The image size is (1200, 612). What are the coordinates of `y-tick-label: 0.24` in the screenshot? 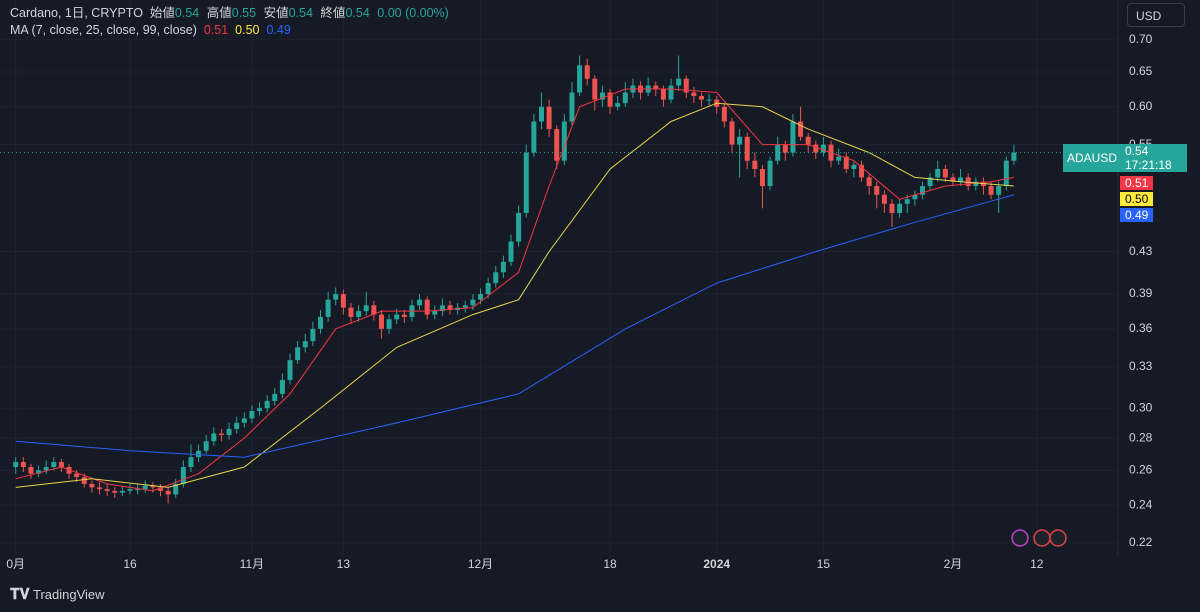 It's located at (1141, 504).